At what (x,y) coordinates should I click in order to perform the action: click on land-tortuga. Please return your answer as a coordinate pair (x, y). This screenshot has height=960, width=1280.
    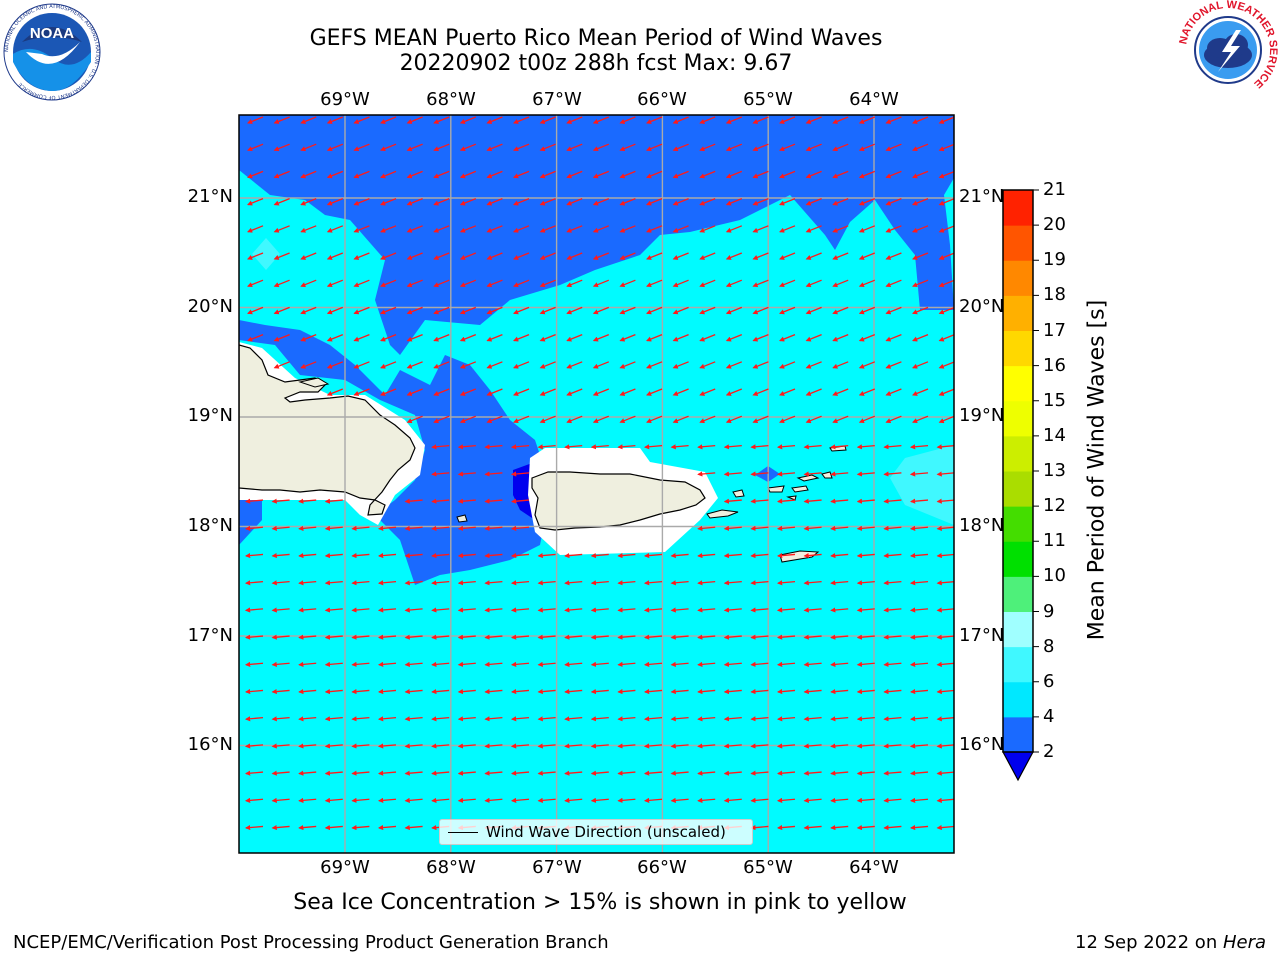
    Looking at the image, I should click on (314, 382).